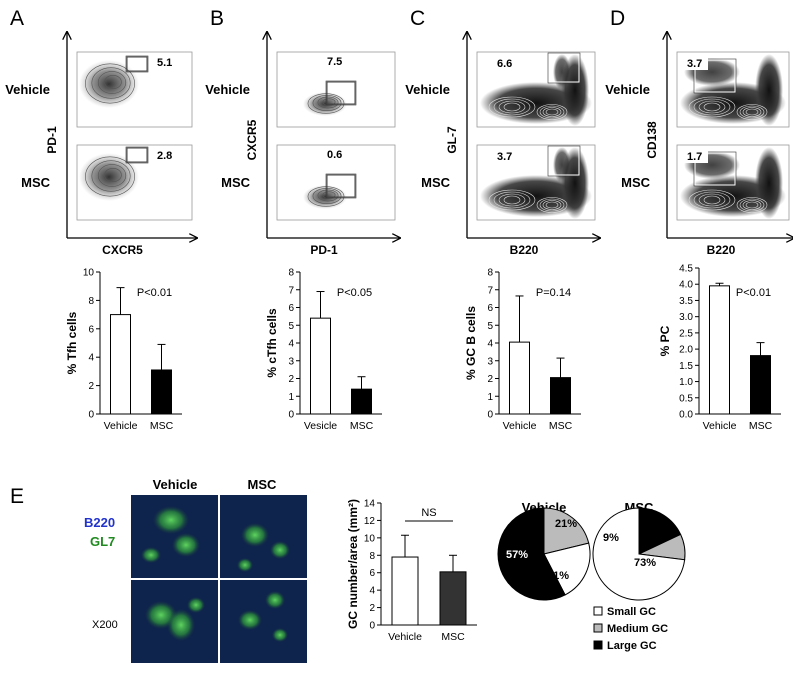 The width and height of the screenshot is (793, 673). Describe the element at coordinates (334, 155) in the screenshot. I see `gate-value: 0.6` at that location.